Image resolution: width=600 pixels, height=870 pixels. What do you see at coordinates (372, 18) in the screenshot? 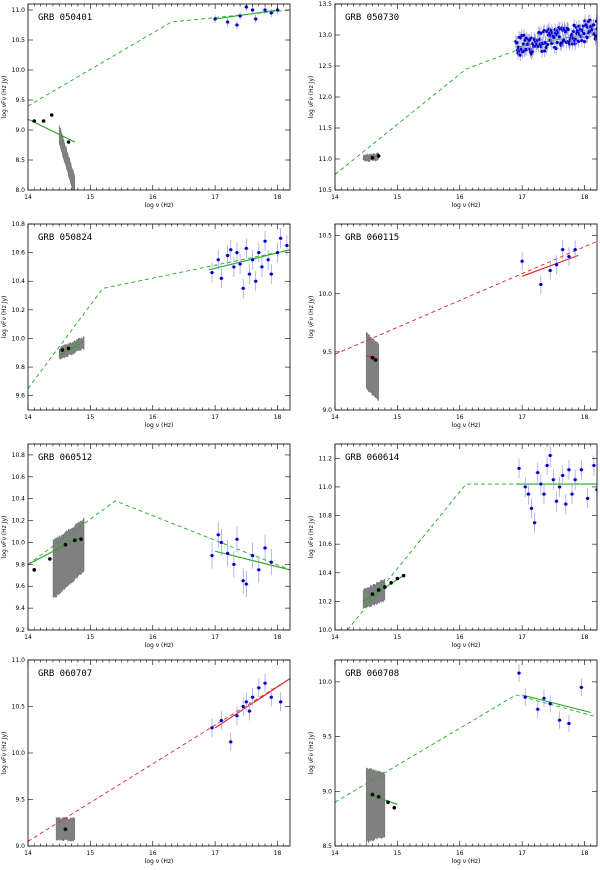
I see `panel-title: GRB 050730` at bounding box center [372, 18].